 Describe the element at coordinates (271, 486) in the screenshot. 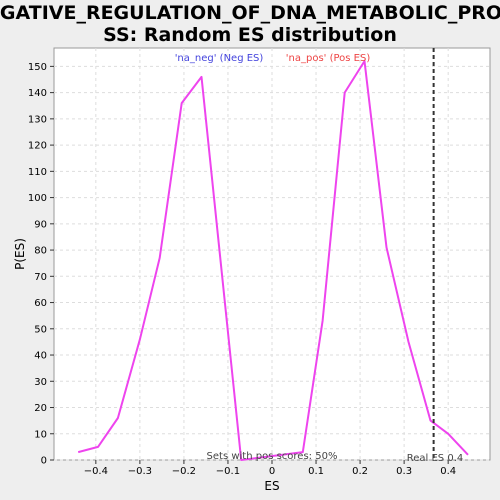

I see `x-axis-label: ES` at that location.